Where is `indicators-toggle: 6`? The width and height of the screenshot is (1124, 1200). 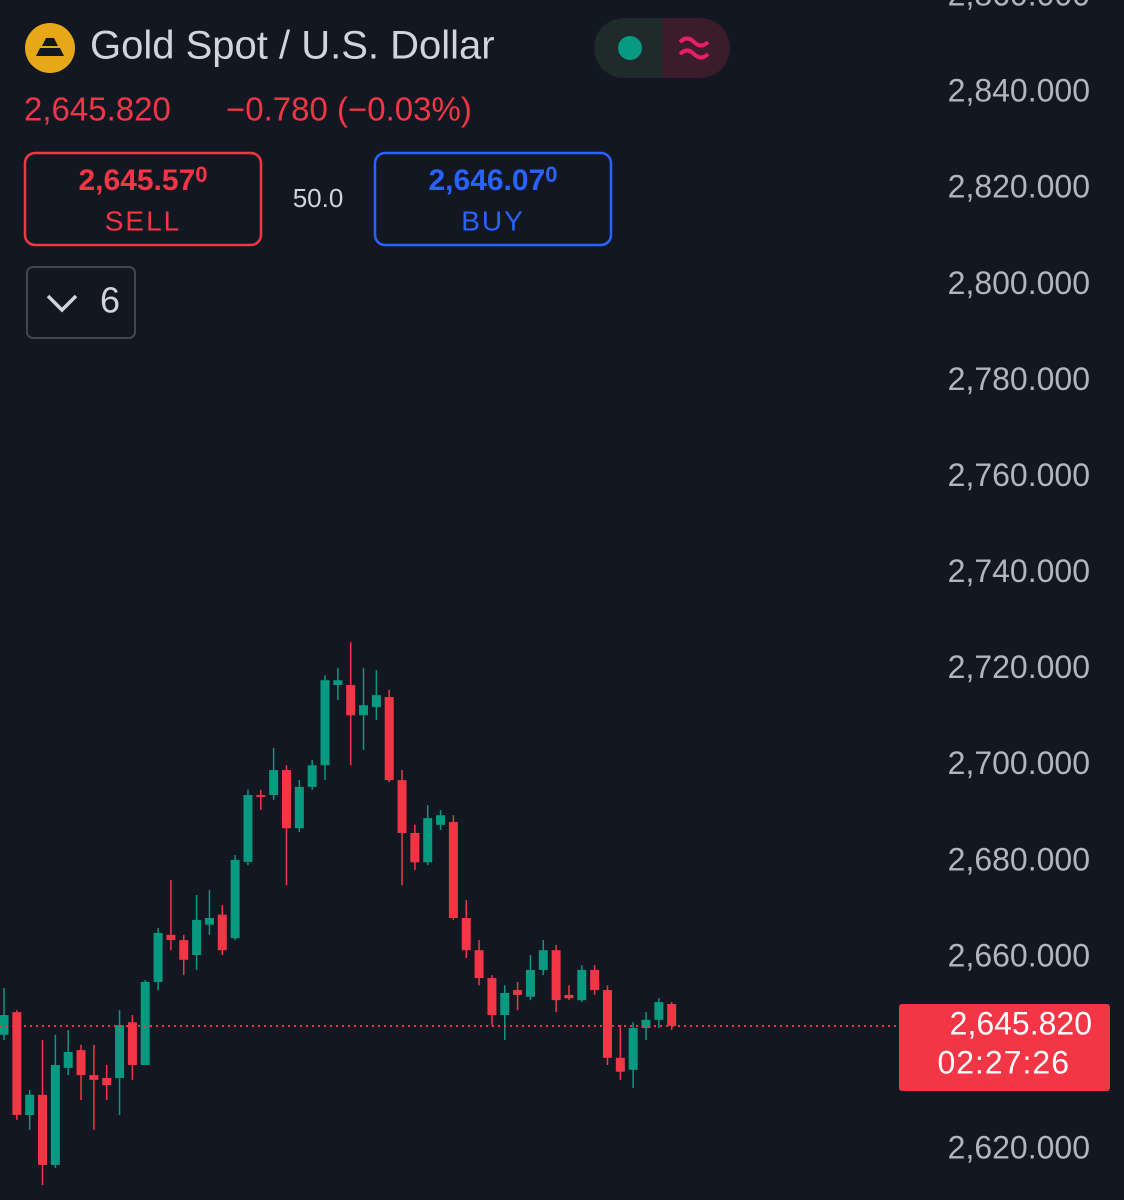 indicators-toggle: 6 is located at coordinates (81, 302).